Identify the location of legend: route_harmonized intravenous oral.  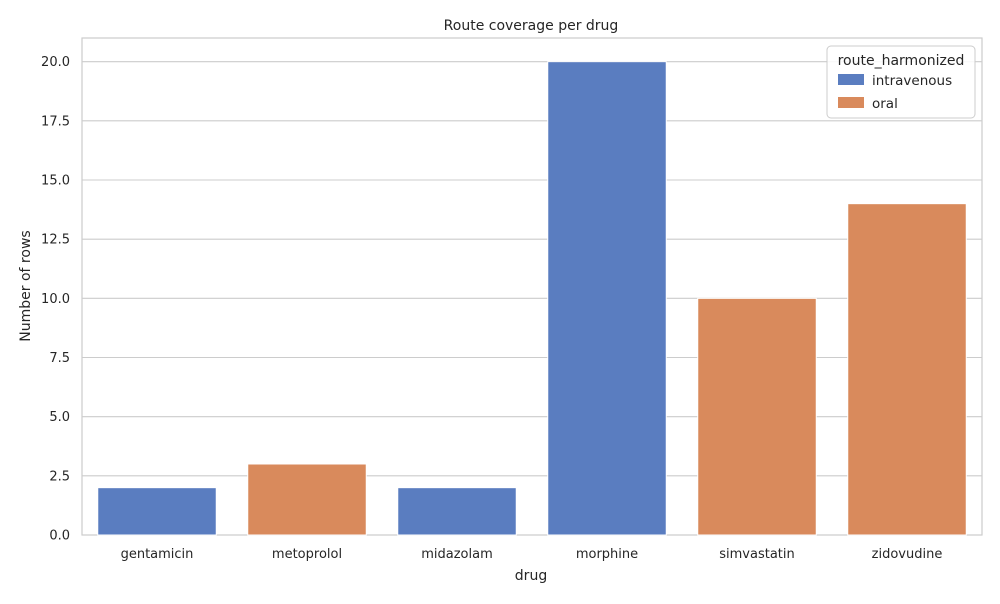
(901, 82).